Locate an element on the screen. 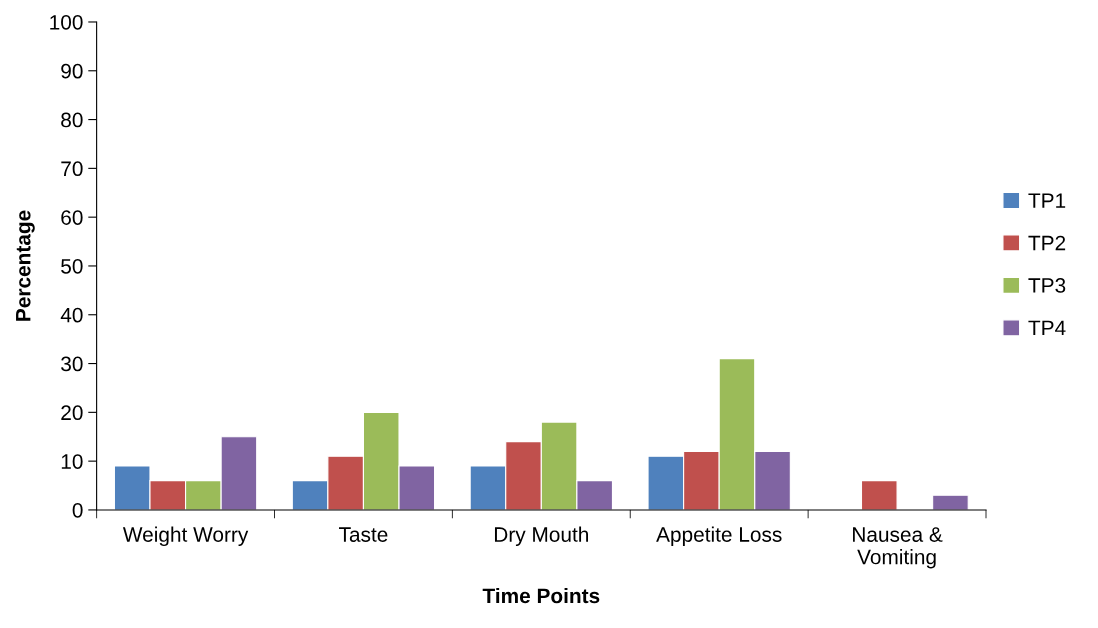 The height and width of the screenshot is (628, 1098). legend-label: TP3 is located at coordinates (1047, 285).